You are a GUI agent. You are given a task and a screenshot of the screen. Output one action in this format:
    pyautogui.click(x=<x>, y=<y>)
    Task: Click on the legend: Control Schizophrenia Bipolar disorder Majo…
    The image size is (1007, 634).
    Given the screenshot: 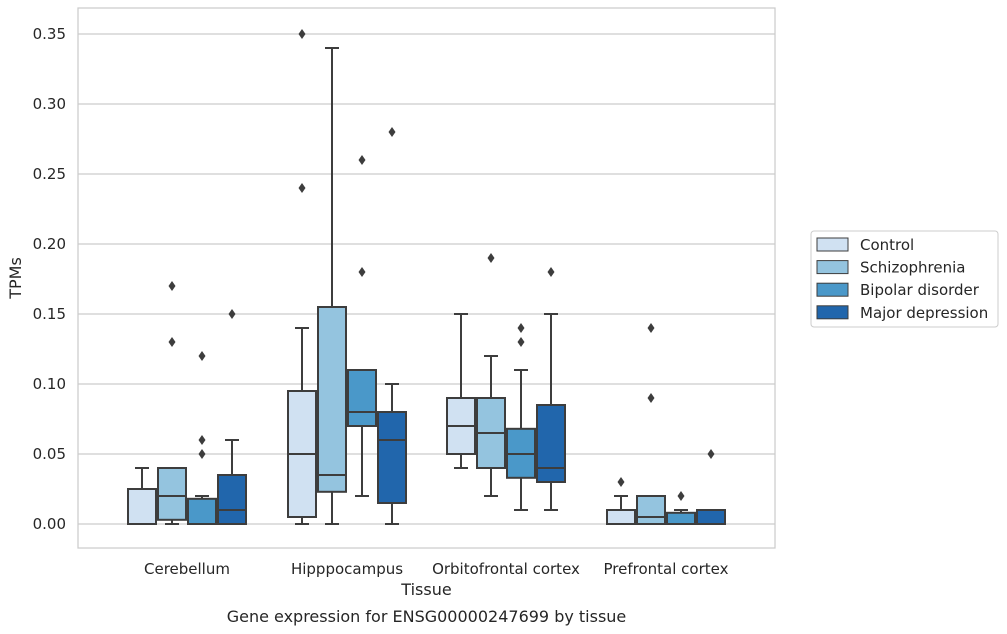 What is the action you would take?
    pyautogui.click(x=904, y=279)
    